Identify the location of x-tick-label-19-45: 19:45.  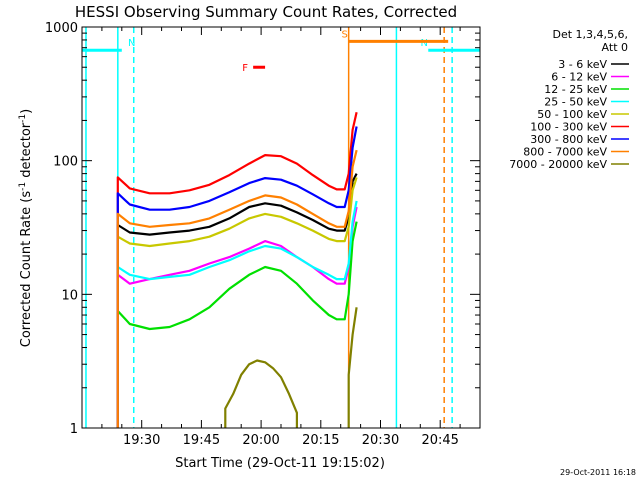
(201, 440).